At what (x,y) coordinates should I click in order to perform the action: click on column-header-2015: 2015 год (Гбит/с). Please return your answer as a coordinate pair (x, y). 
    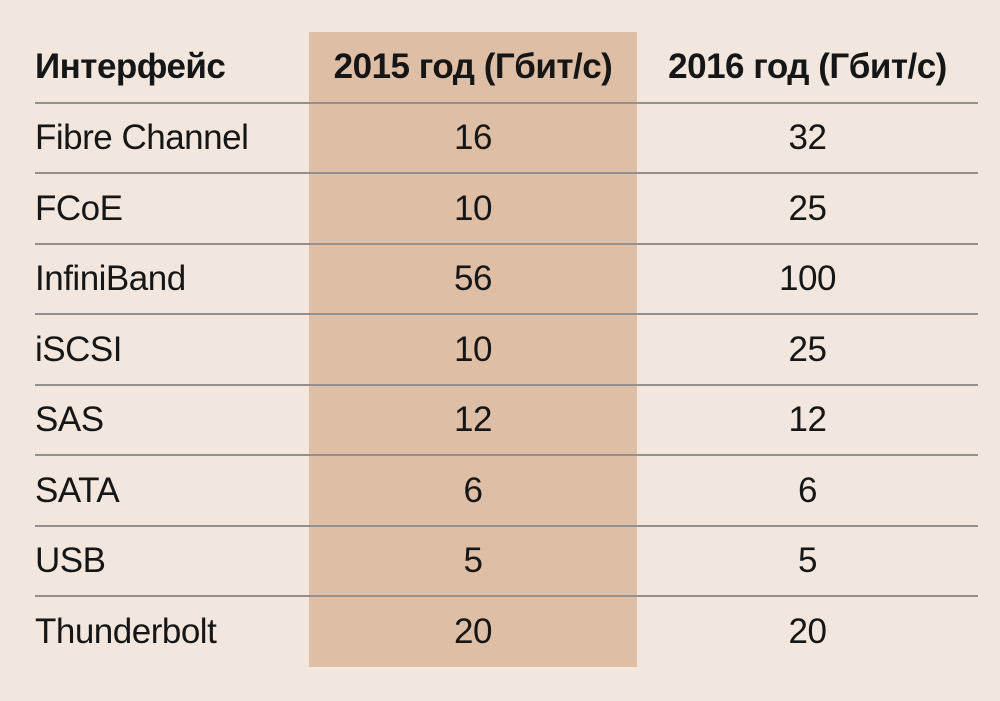
    Looking at the image, I should click on (473, 67).